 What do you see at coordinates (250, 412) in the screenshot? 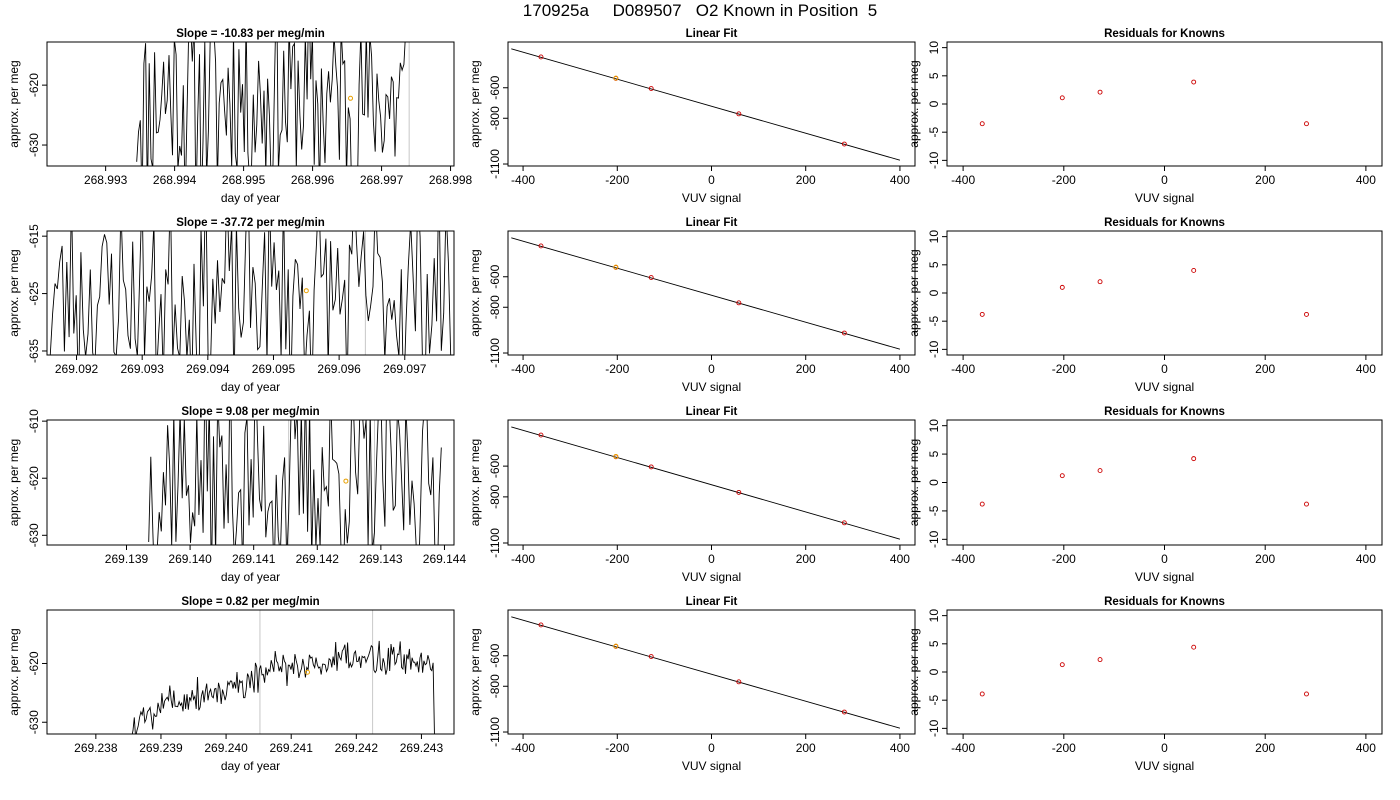
I see `panel-title: Slope = 9.08 per meg/min` at bounding box center [250, 412].